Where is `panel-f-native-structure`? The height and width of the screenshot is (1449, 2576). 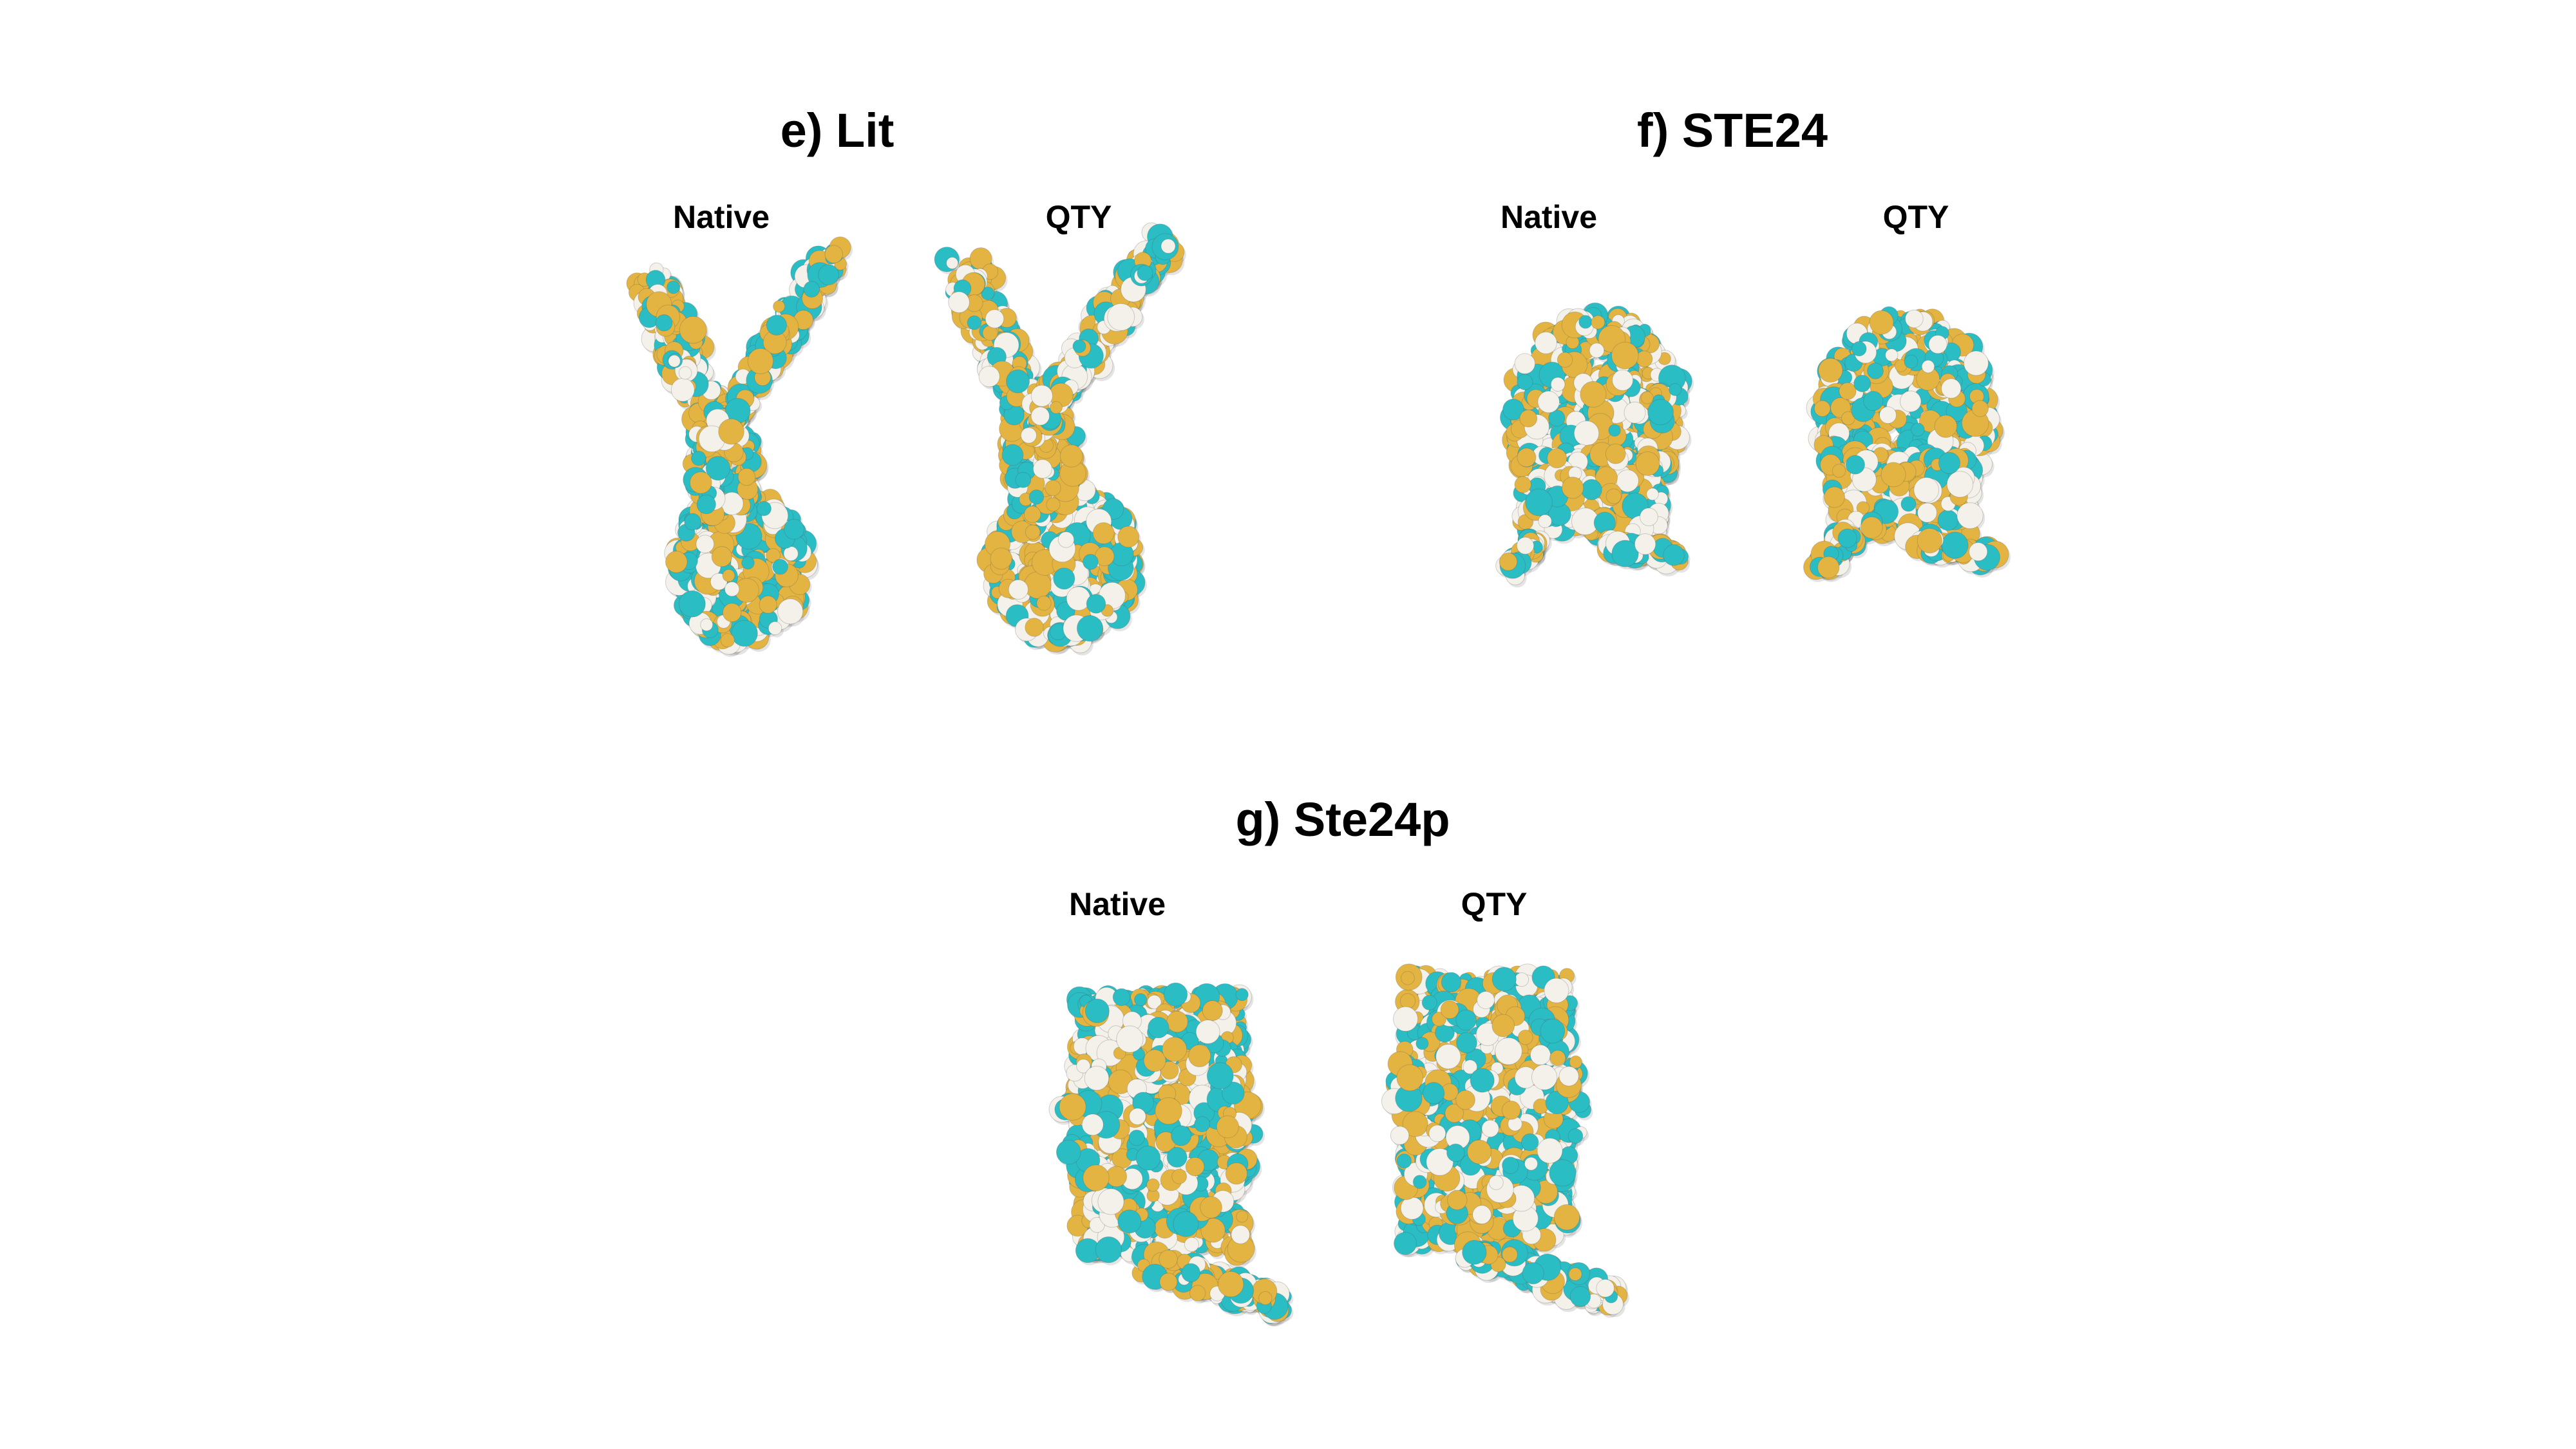 panel-f-native-structure is located at coordinates (1595, 445).